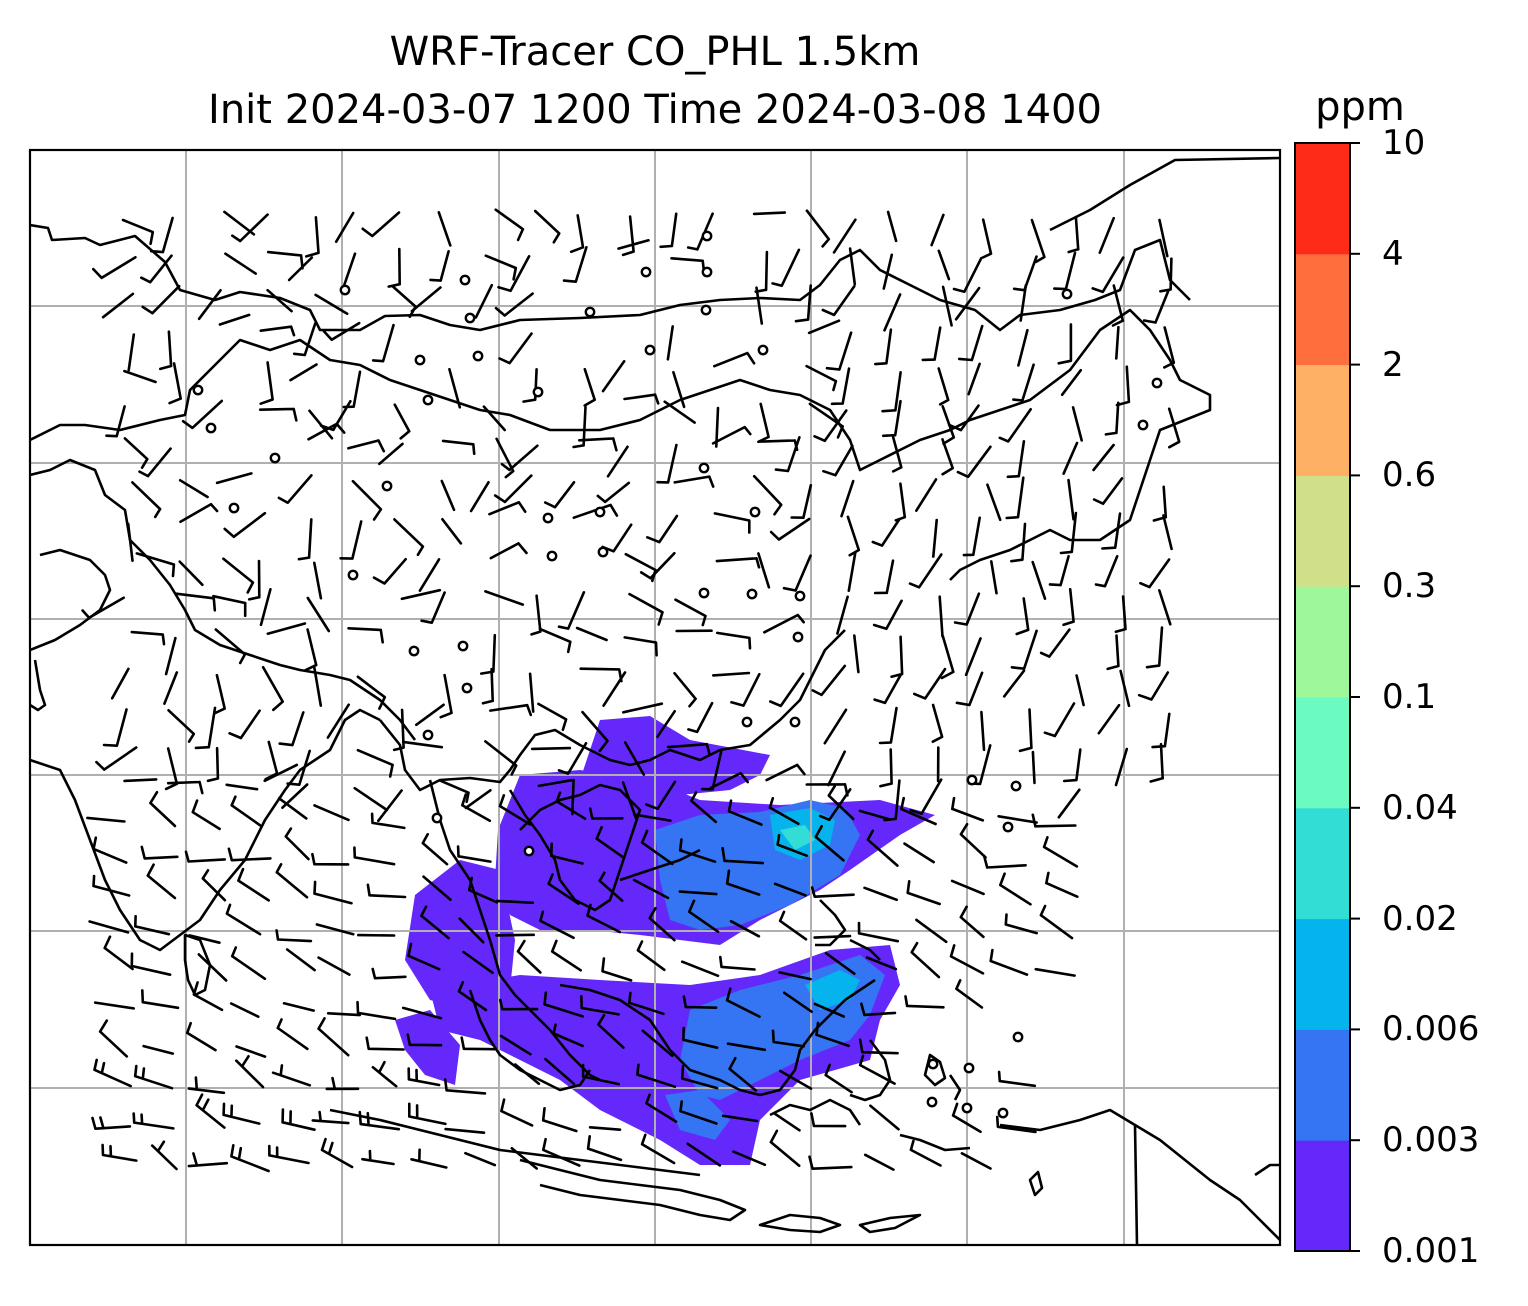 The height and width of the screenshot is (1306, 1528). Describe the element at coordinates (1360, 107) in the screenshot. I see `colorbar-units: ppm` at that location.